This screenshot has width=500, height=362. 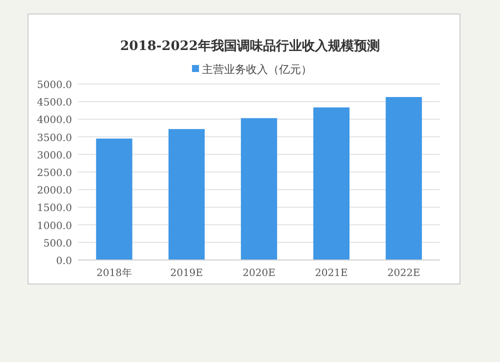 What do you see at coordinates (257, 69) in the screenshot?
I see `legend-label: 主营业务收入（亿元）` at bounding box center [257, 69].